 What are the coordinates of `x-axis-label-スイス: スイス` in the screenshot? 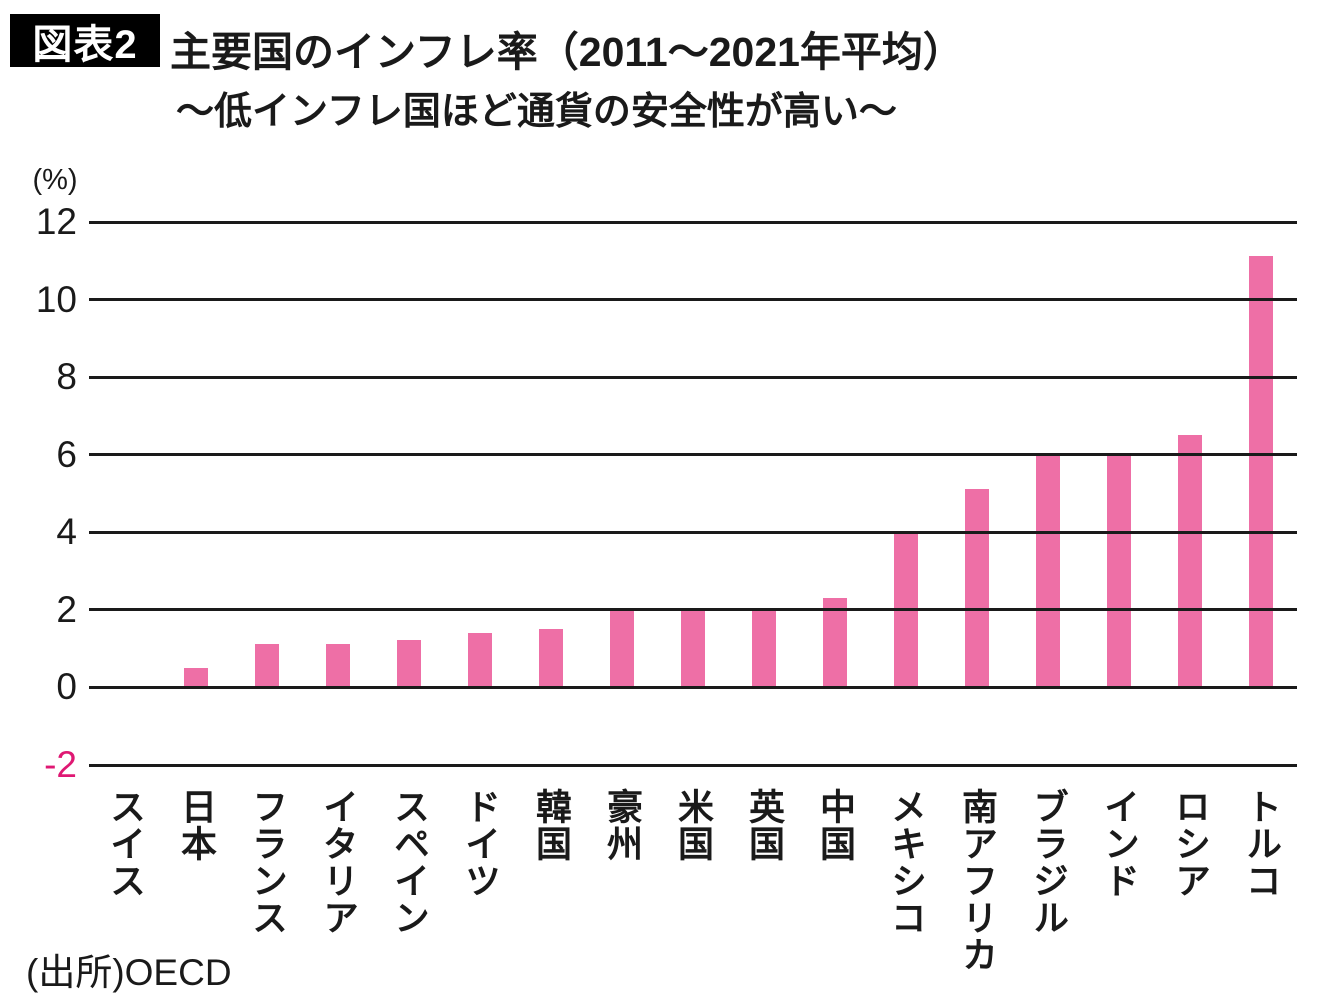 It's located at (125, 843).